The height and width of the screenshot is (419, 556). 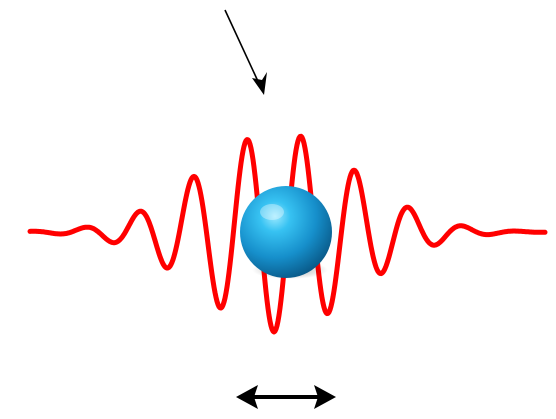 What do you see at coordinates (245, 52) in the screenshot?
I see `incoming-arrow` at bounding box center [245, 52].